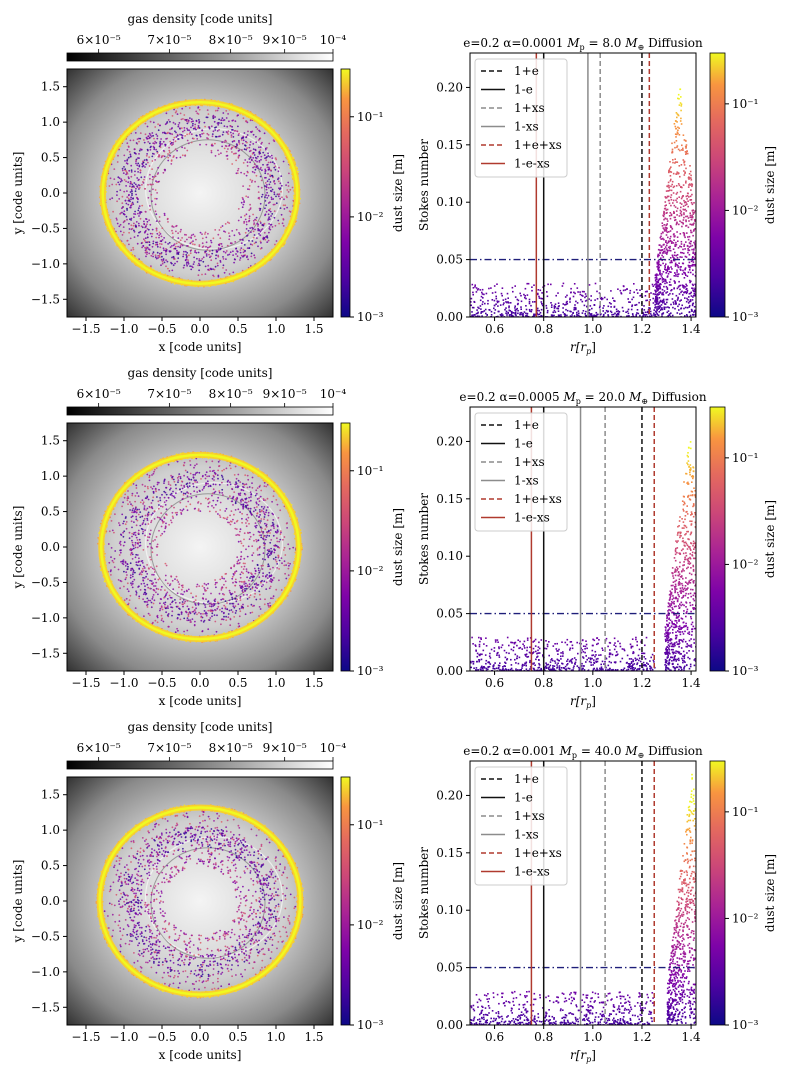  What do you see at coordinates (123, 329) in the screenshot?
I see `disk-xtick-label: −1.0` at bounding box center [123, 329].